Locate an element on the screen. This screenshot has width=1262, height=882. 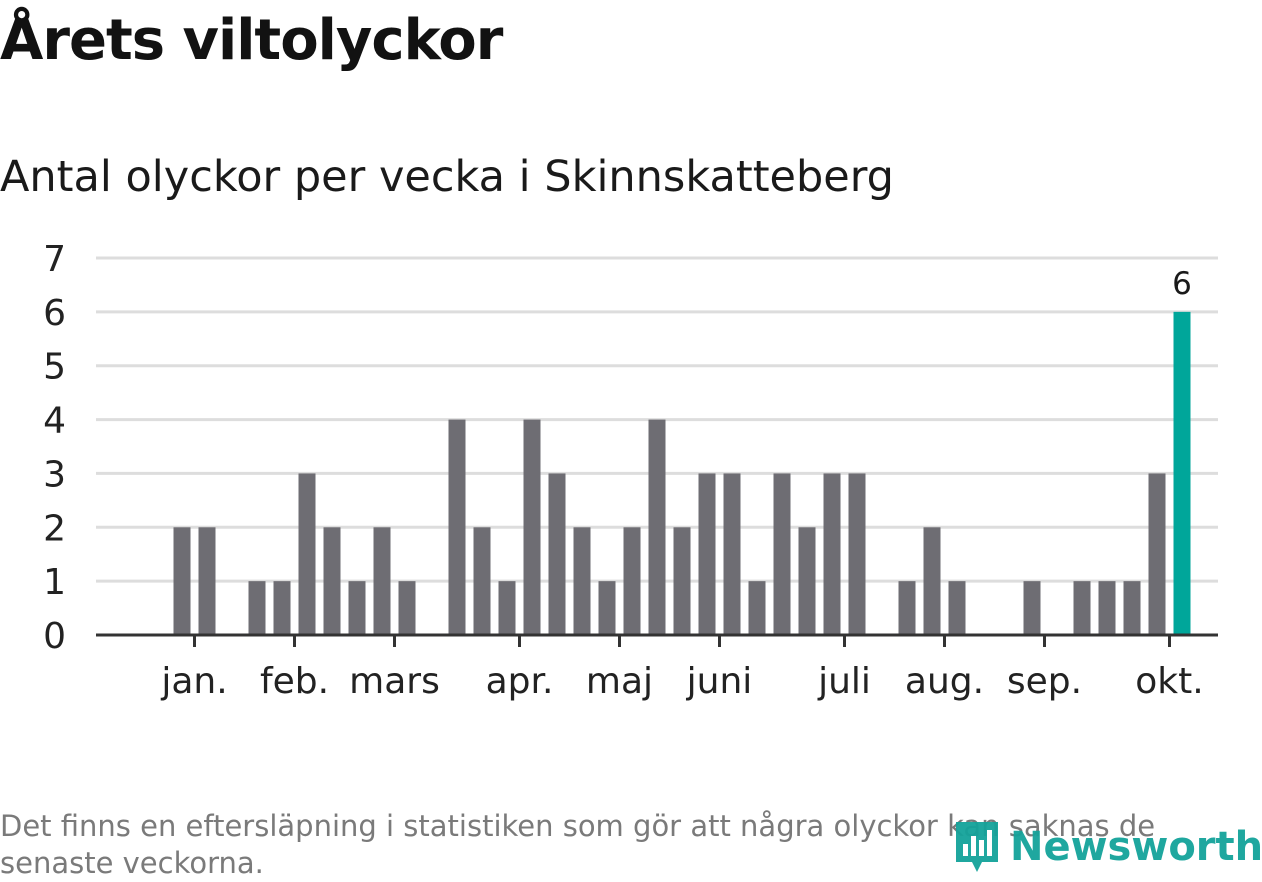
y-tick-label-2: 2 is located at coordinates (54, 528).